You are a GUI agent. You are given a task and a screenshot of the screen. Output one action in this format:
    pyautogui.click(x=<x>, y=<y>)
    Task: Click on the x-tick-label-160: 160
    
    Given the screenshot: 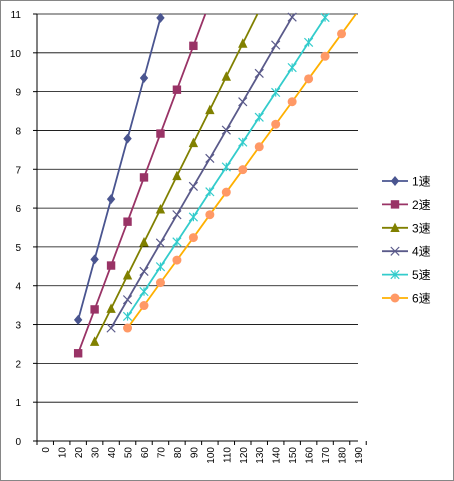 What is the action you would take?
    pyautogui.click(x=310, y=455)
    